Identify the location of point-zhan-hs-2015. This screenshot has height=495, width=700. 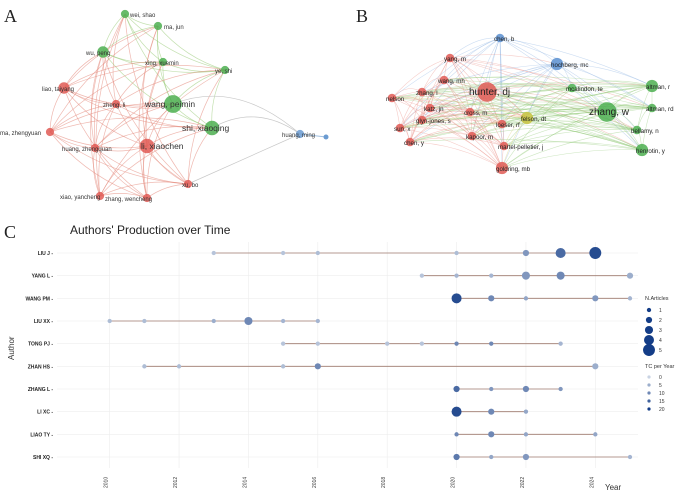
(283, 366).